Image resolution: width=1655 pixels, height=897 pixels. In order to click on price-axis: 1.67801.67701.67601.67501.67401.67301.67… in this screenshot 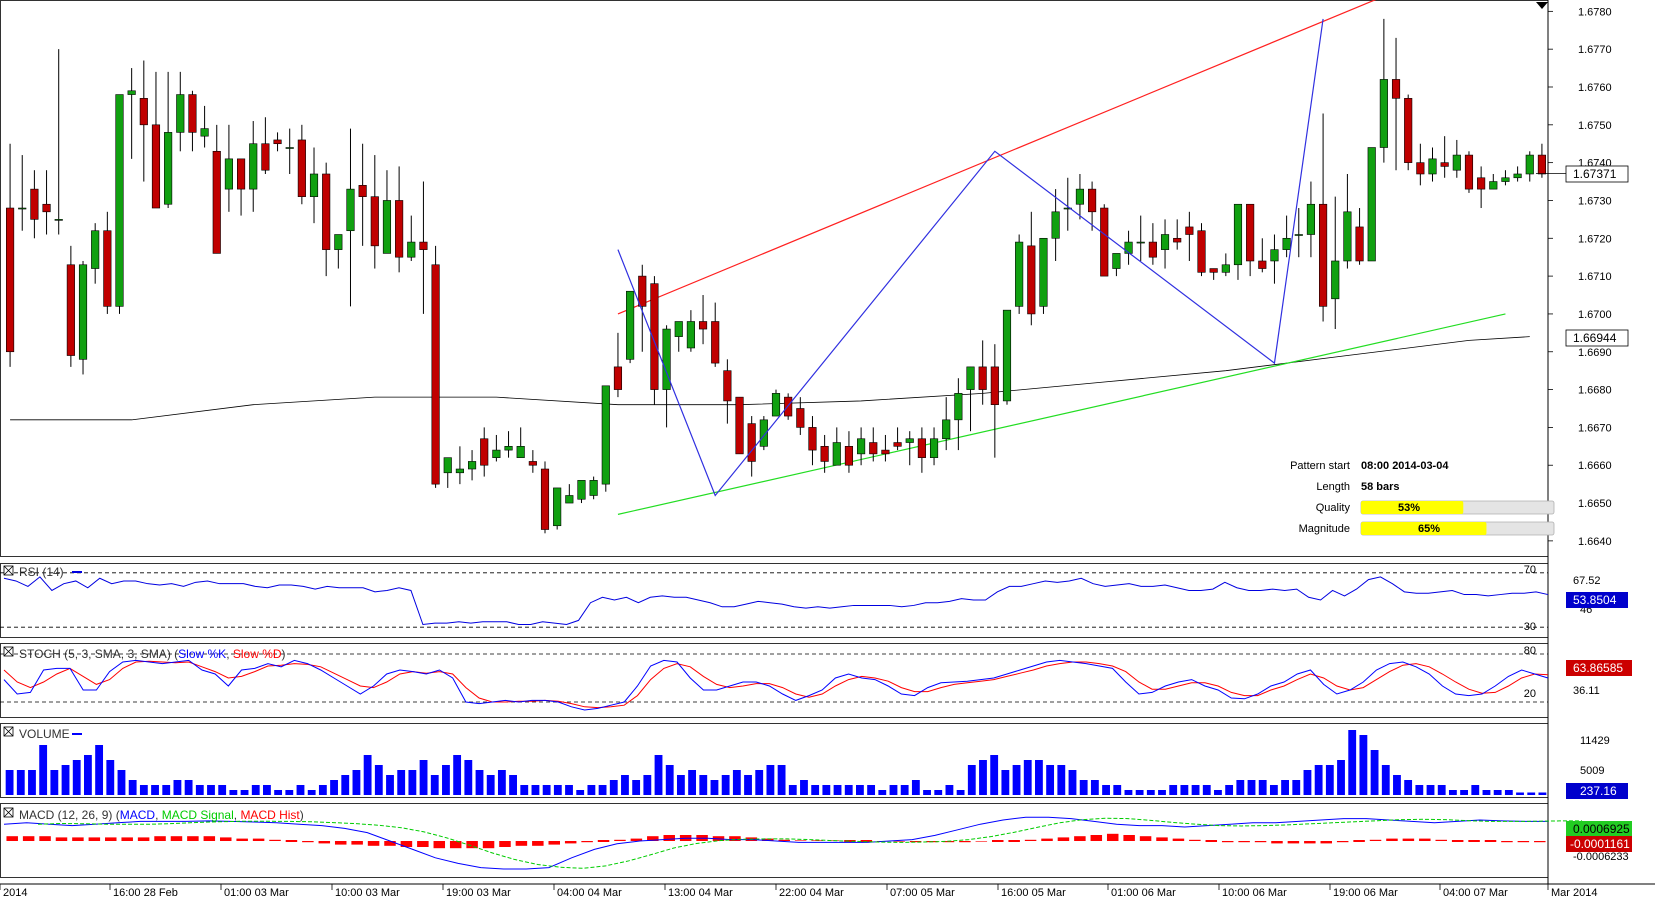, I will do `click(1574, 277)`.